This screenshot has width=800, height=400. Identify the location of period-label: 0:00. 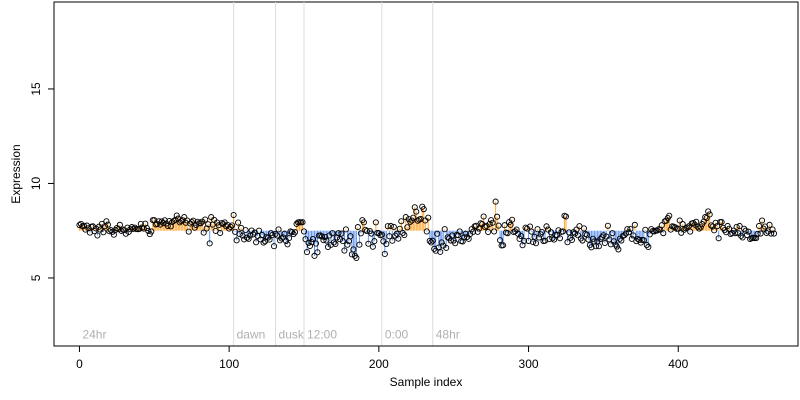
(397, 335).